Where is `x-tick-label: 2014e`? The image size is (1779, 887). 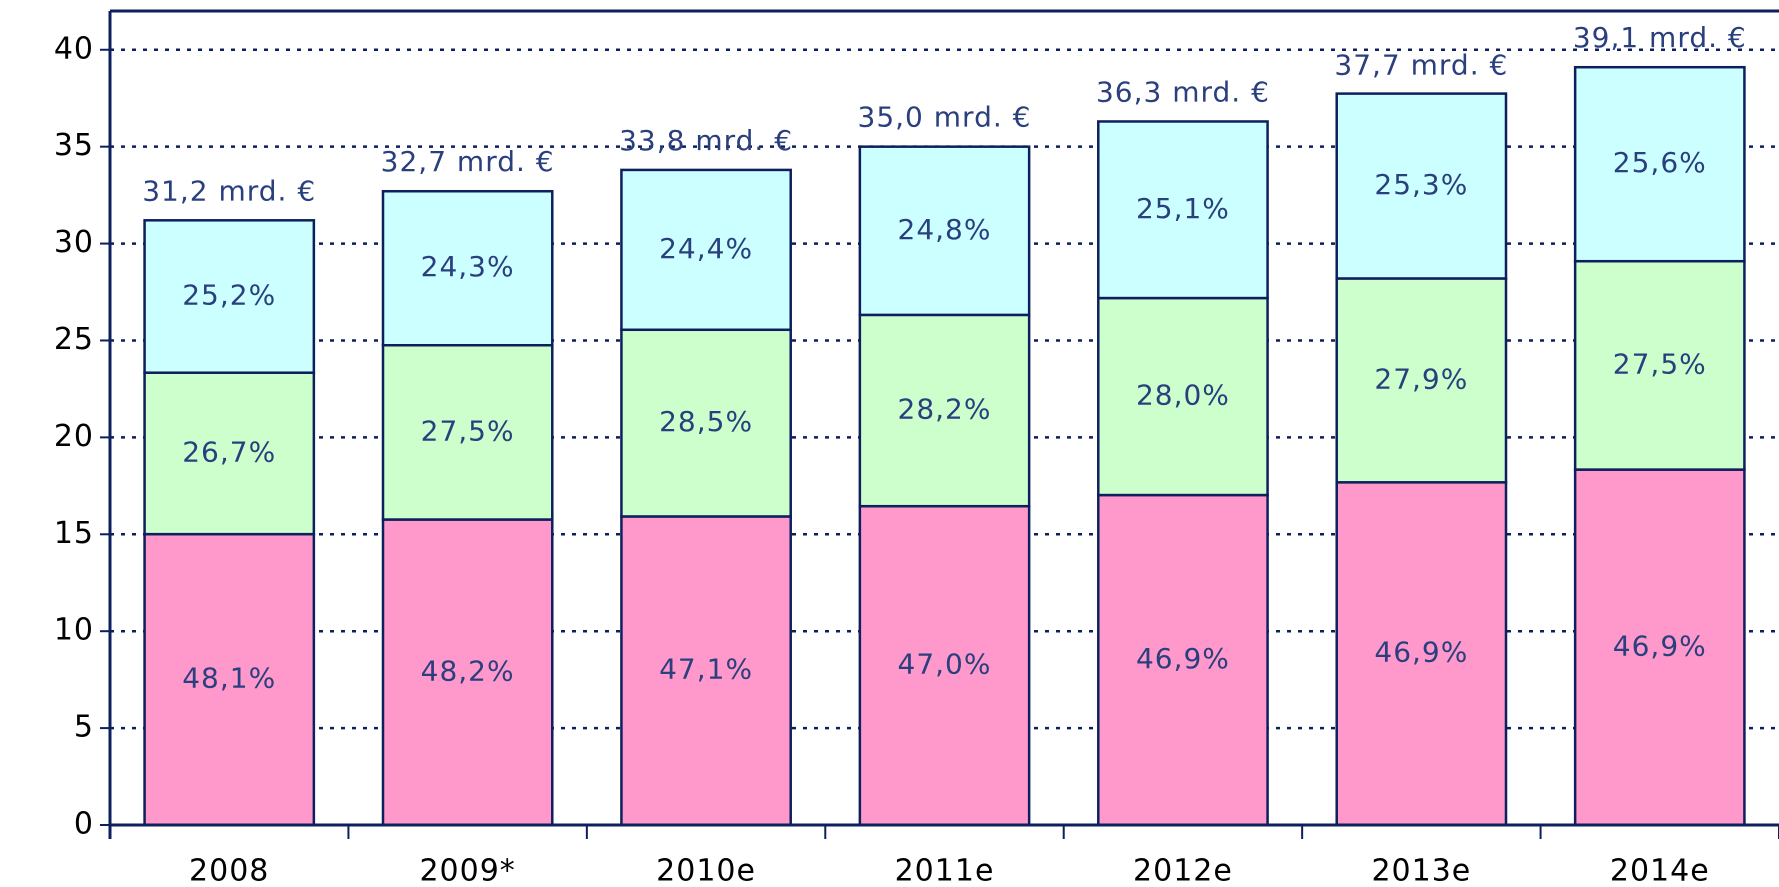 x-tick-label: 2014e is located at coordinates (1660, 870).